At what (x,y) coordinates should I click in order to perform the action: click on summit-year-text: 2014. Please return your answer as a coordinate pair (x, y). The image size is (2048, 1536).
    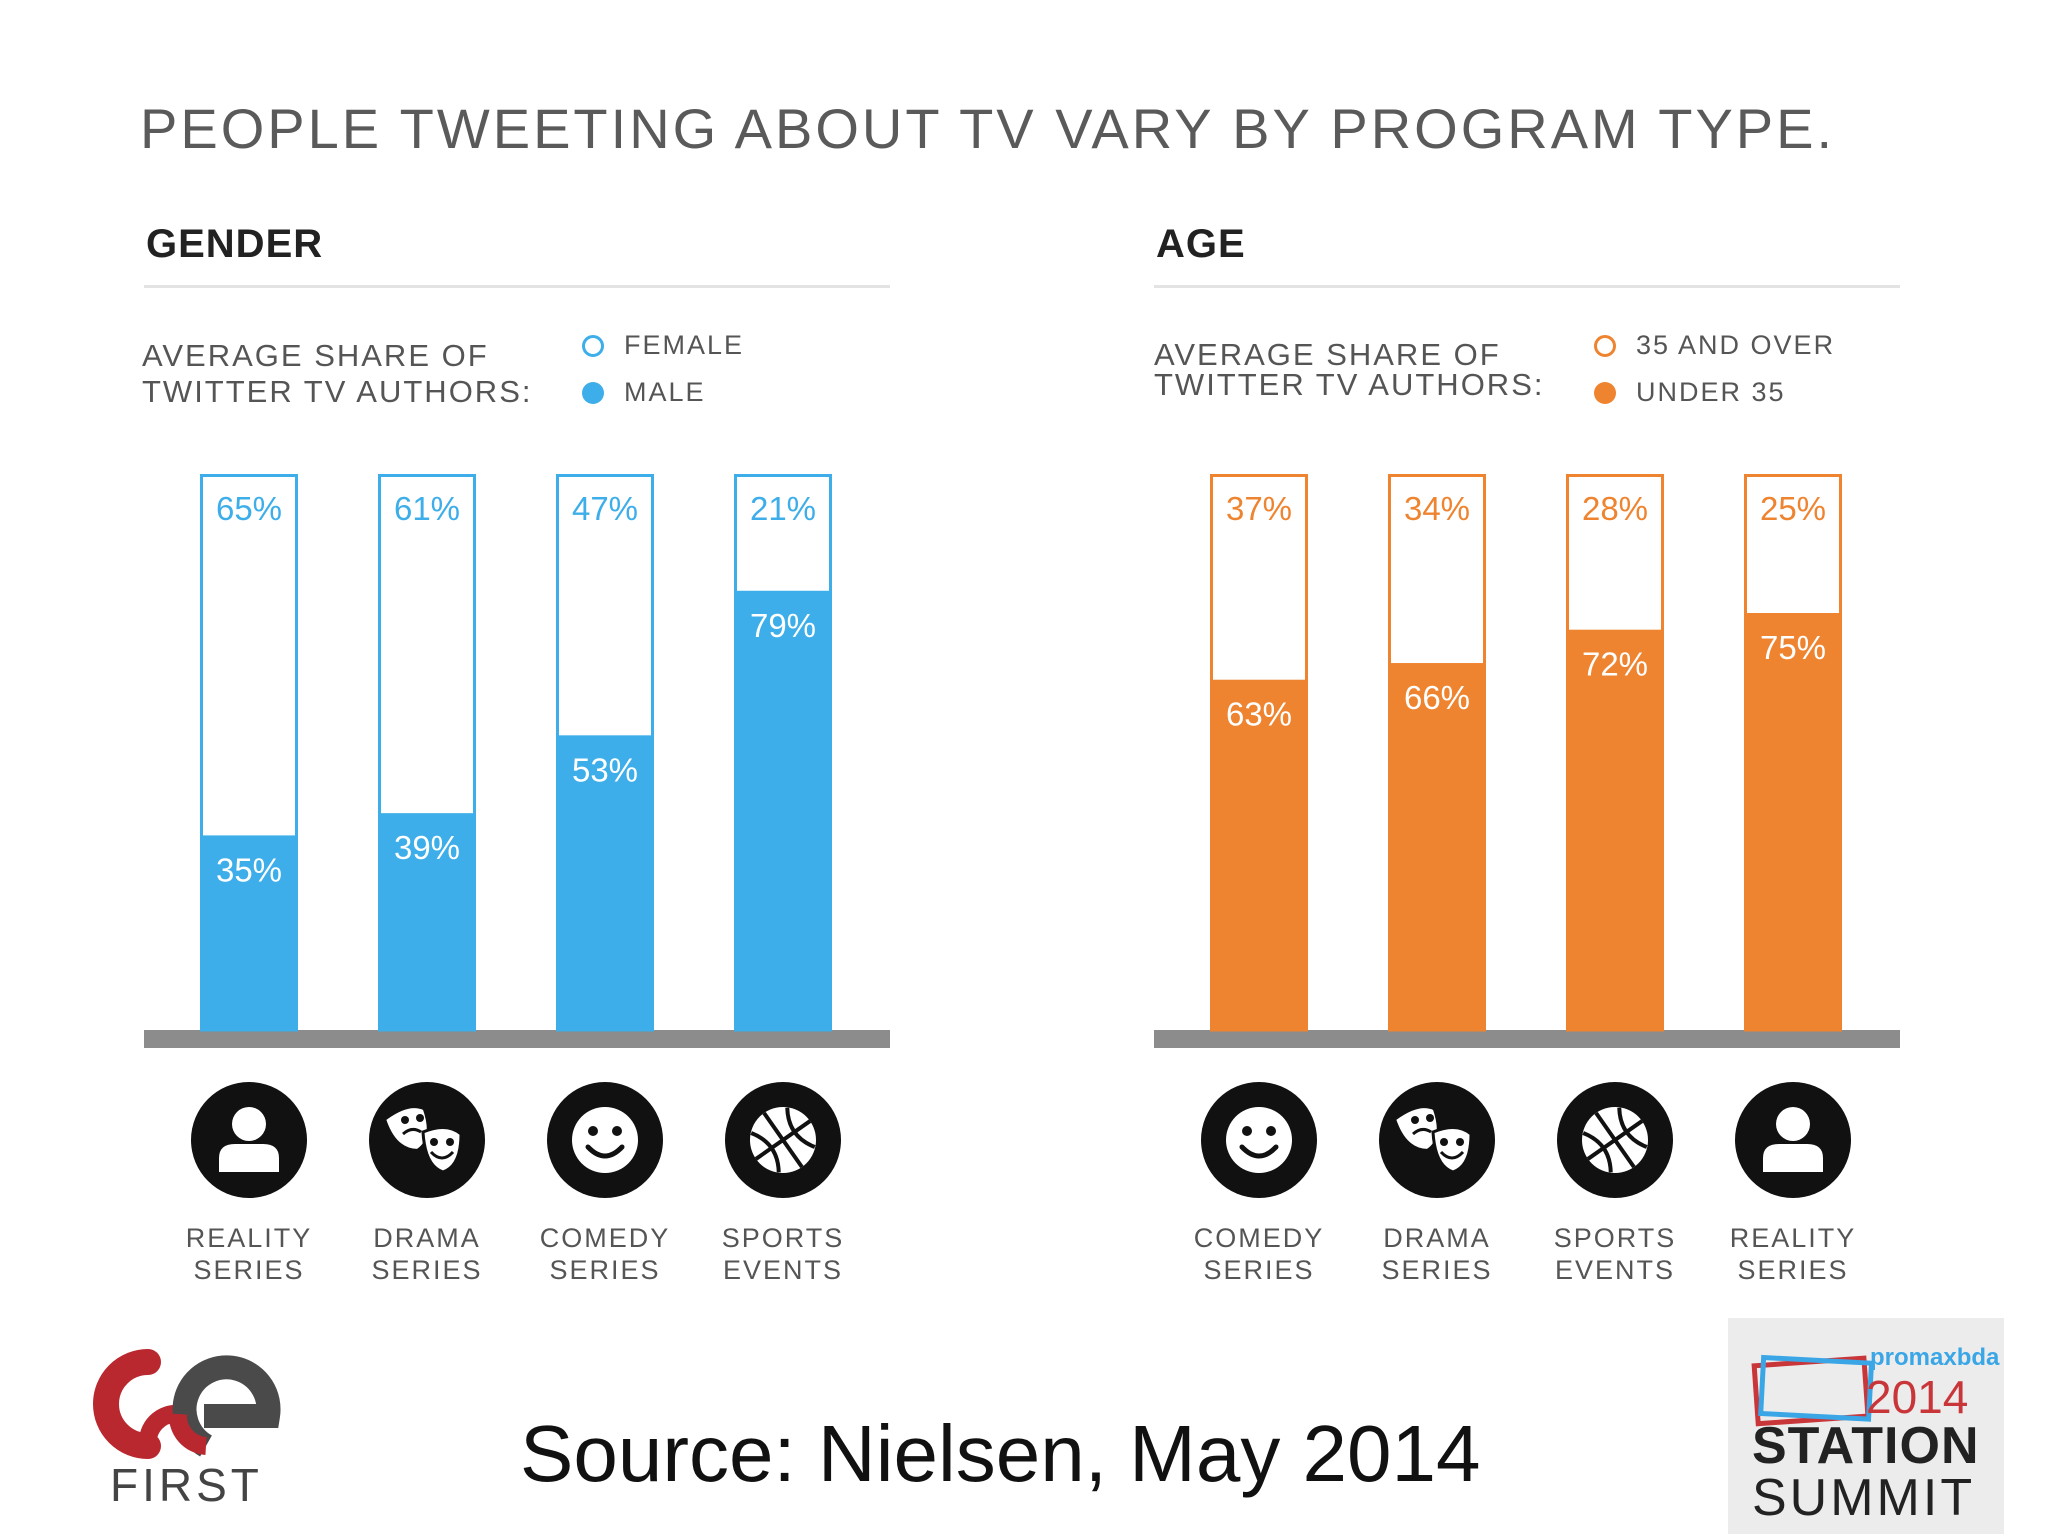
    Looking at the image, I should click on (1917, 1397).